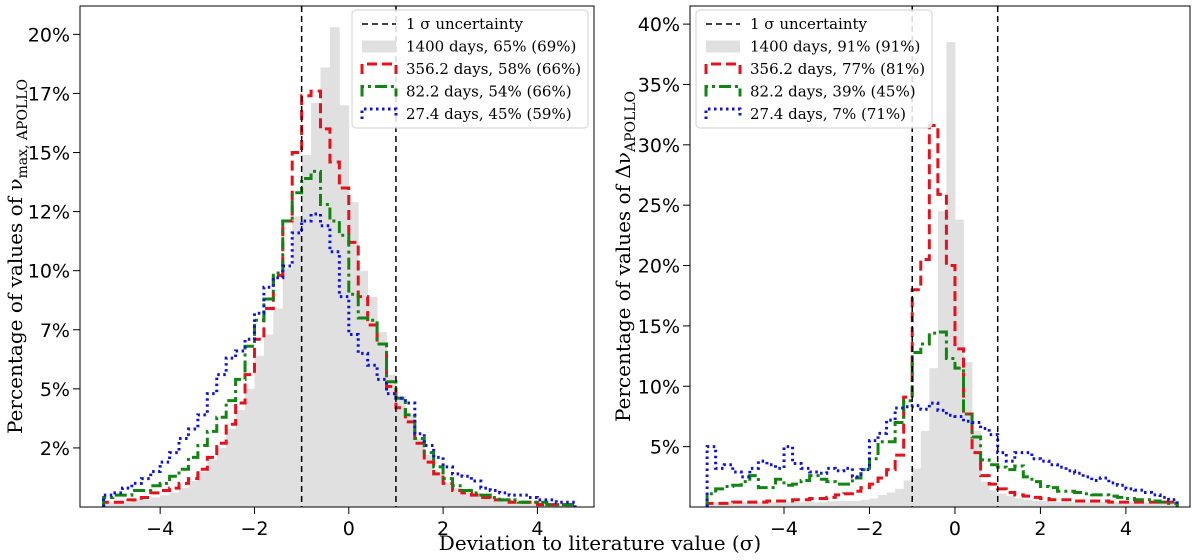 This screenshot has width=1200, height=560. I want to click on right-legend-label-3: 82.2 days, 39% (45%), so click(833, 92).